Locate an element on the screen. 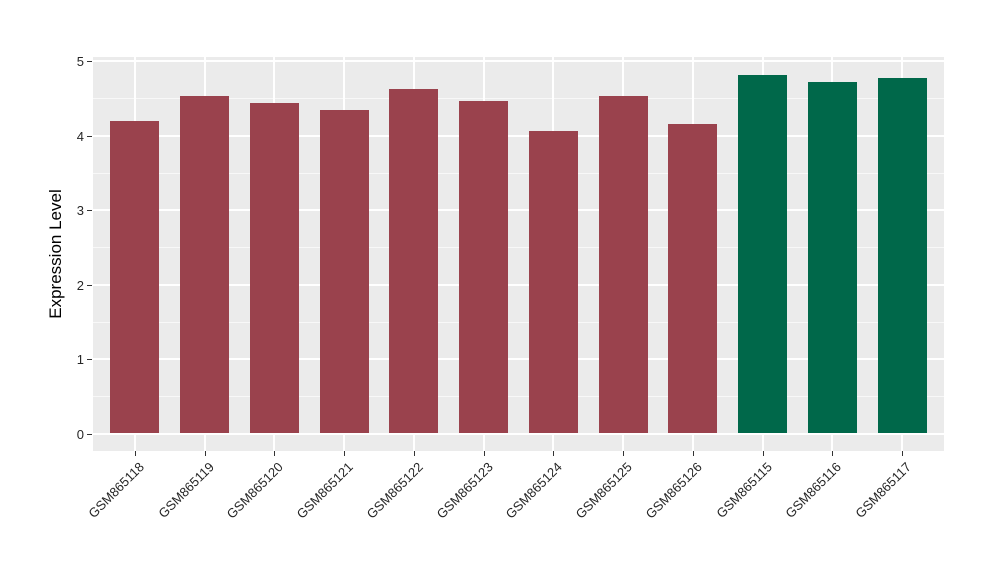  y-tick-label: 1 is located at coordinates (80, 359).